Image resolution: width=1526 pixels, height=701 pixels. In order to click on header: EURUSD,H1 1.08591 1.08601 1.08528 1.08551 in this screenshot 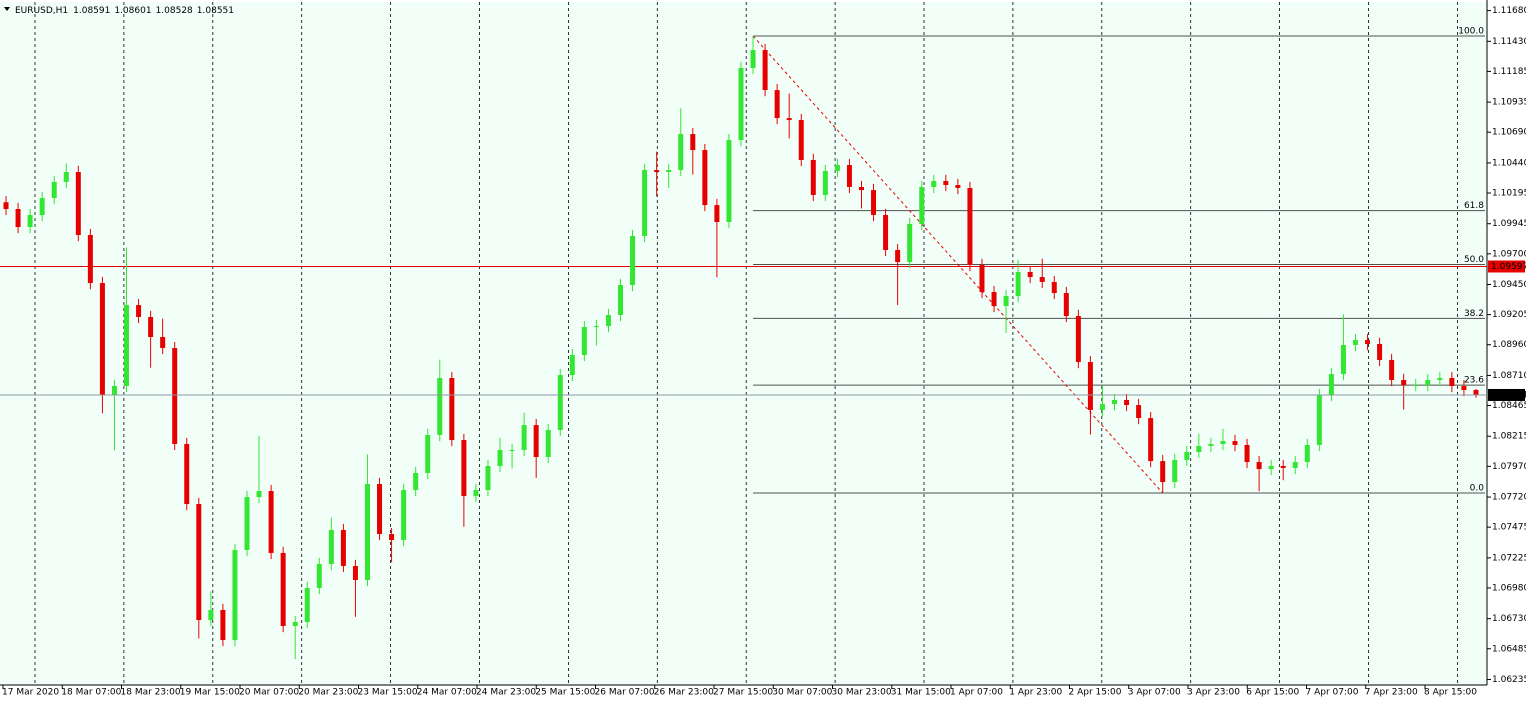, I will do `click(124, 11)`.